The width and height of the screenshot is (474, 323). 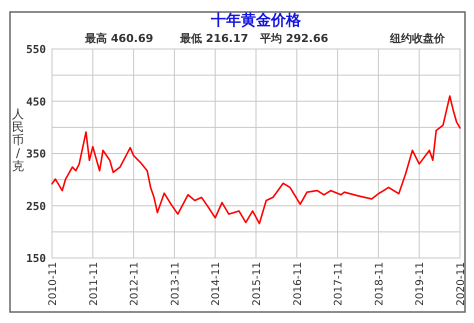 What do you see at coordinates (338, 284) in the screenshot?
I see `x-tick-label: 2017-11` at bounding box center [338, 284].